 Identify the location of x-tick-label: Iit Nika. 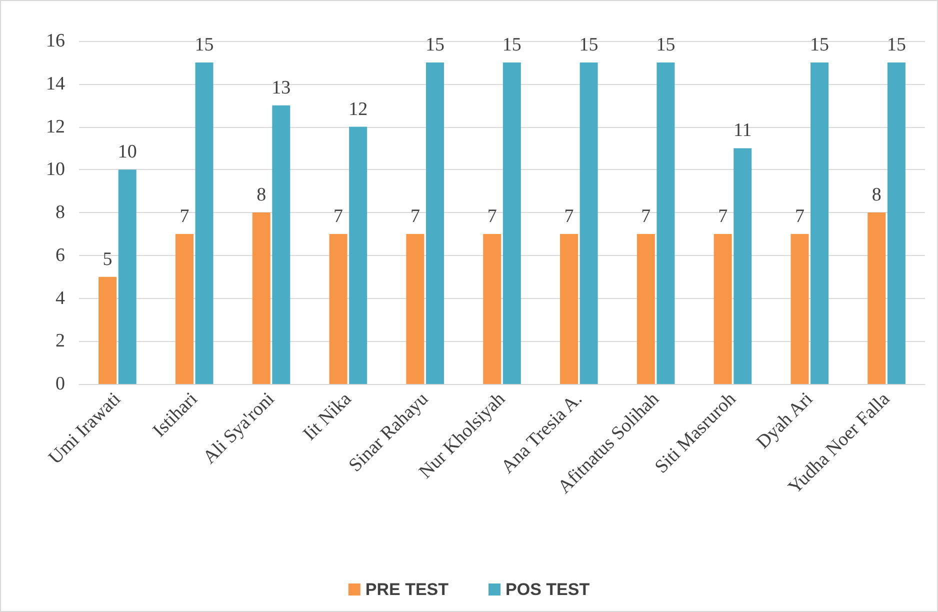
(327, 416).